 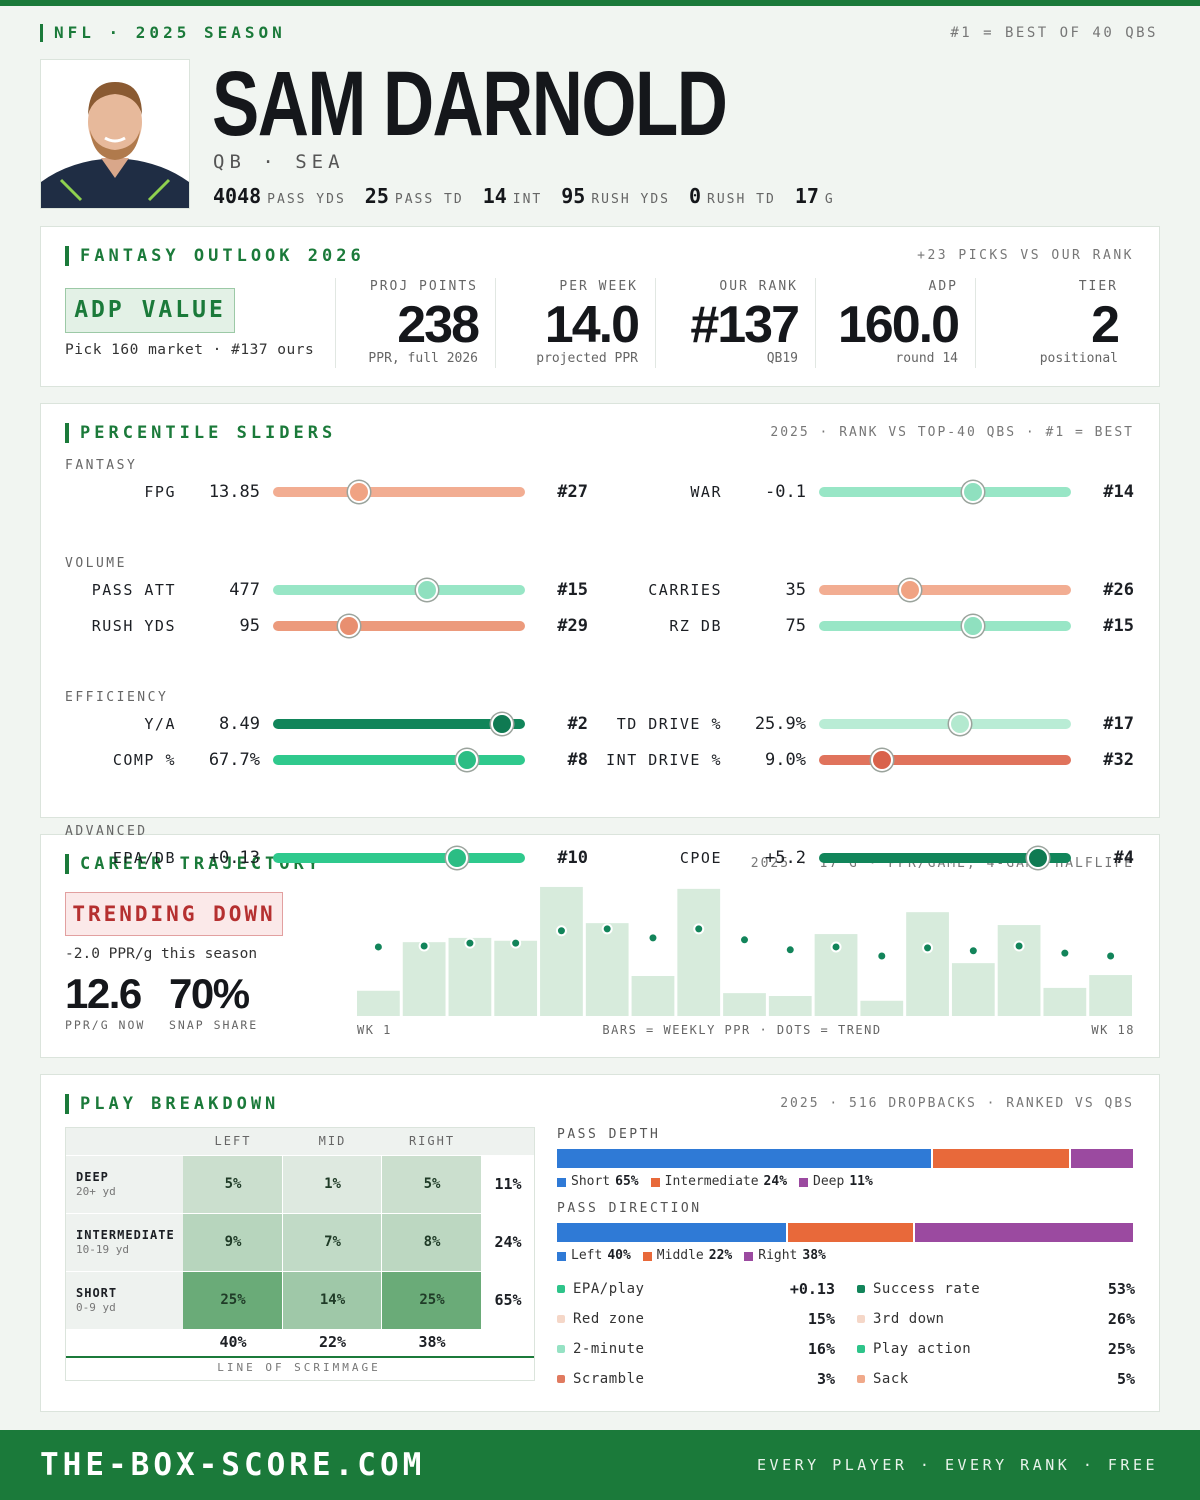 What do you see at coordinates (172, 1104) in the screenshot?
I see `section-title: PLAY BREAKDOWN` at bounding box center [172, 1104].